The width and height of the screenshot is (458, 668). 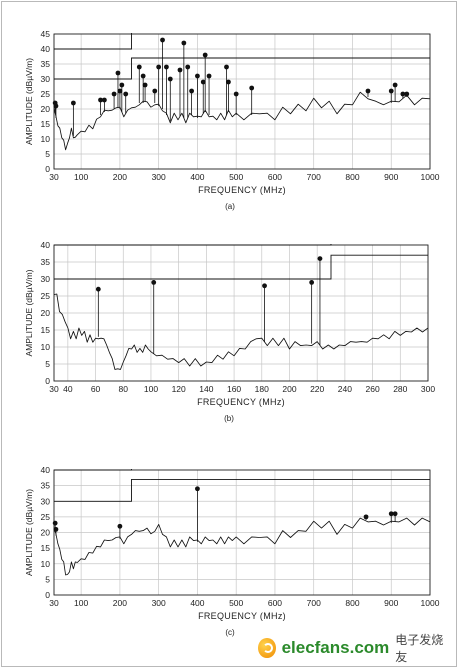 What do you see at coordinates (96, 389) in the screenshot?
I see `x-tick-label: 60` at bounding box center [96, 389].